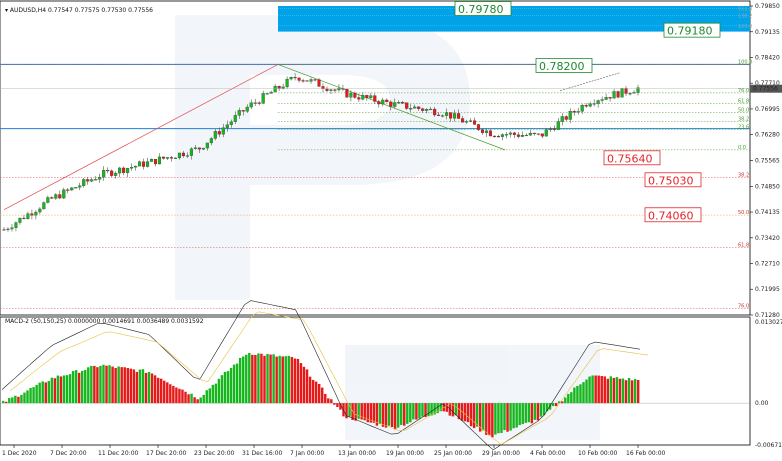 This screenshot has width=782, height=461. What do you see at coordinates (767, 289) in the screenshot?
I see `price-axis-label: 0.71995` at bounding box center [767, 289].